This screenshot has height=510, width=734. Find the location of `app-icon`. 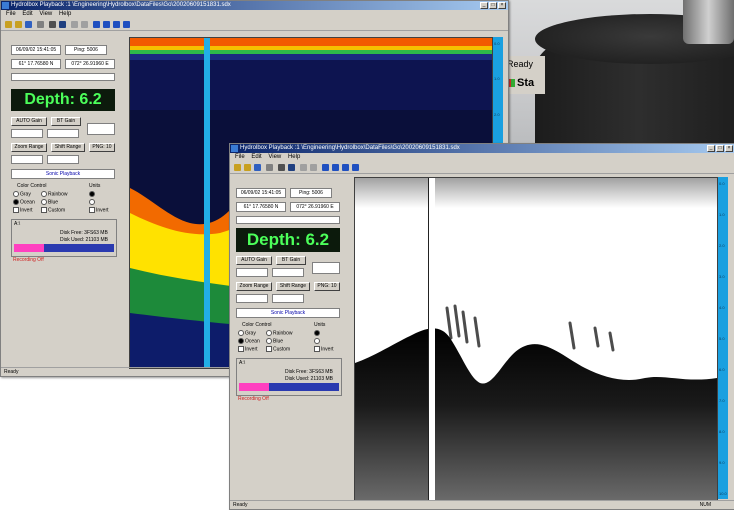

app-icon is located at coordinates (5, 5).